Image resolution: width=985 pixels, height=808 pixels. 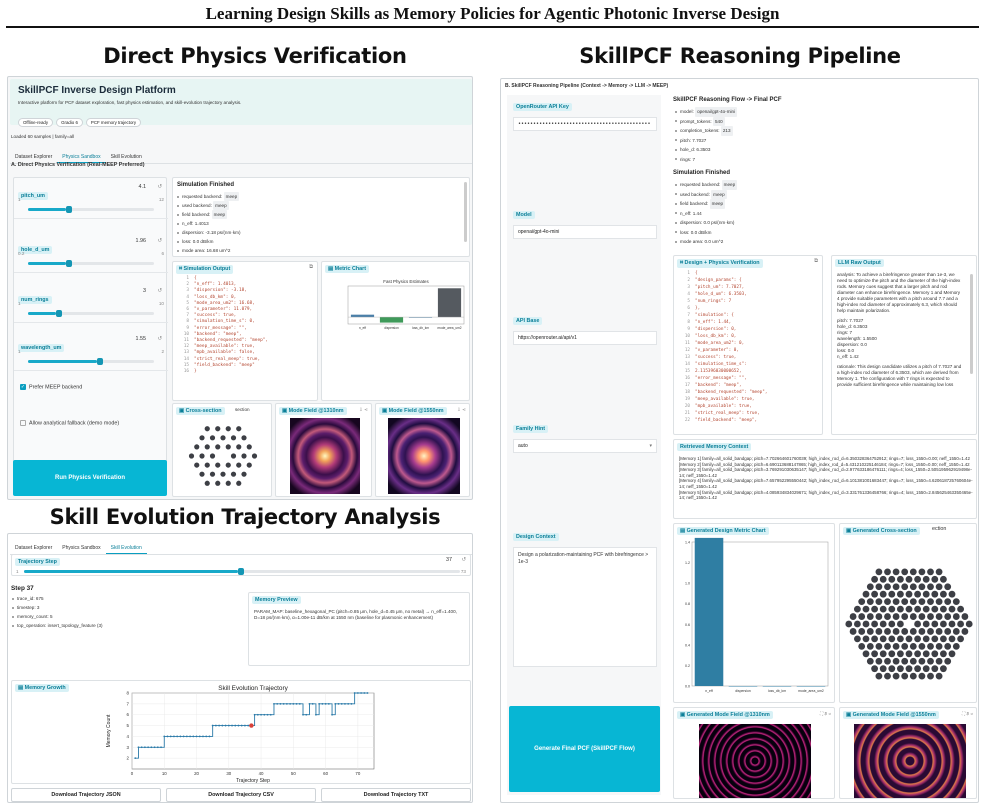 What do you see at coordinates (688, 329) in the screenshot?
I see `line-number: 9` at bounding box center [688, 329].